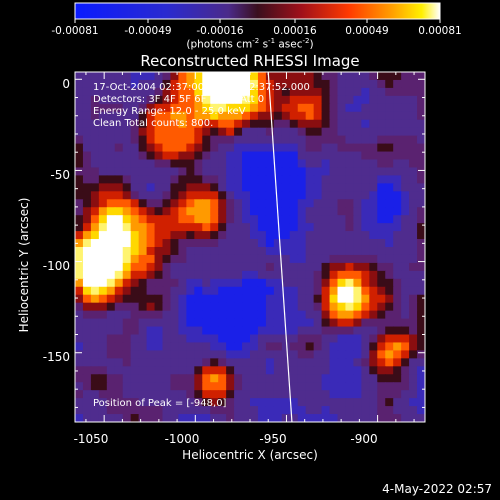 This screenshot has height=500, width=500. What do you see at coordinates (91, 439) in the screenshot?
I see `x-tick-label: -1050` at bounding box center [91, 439].